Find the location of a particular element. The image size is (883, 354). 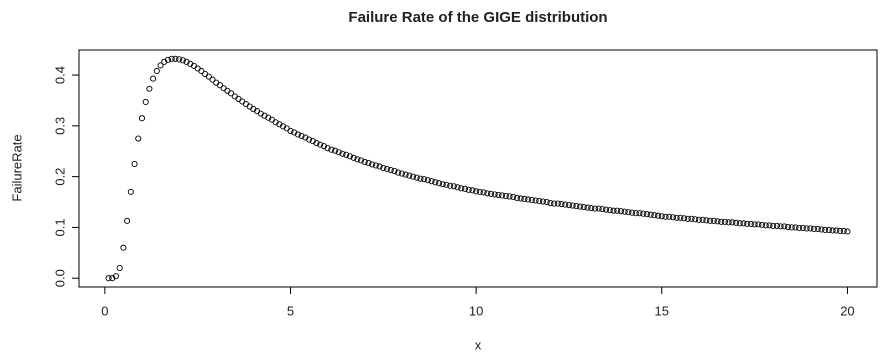

y-tick-label: 0.4 is located at coordinates (59, 75).